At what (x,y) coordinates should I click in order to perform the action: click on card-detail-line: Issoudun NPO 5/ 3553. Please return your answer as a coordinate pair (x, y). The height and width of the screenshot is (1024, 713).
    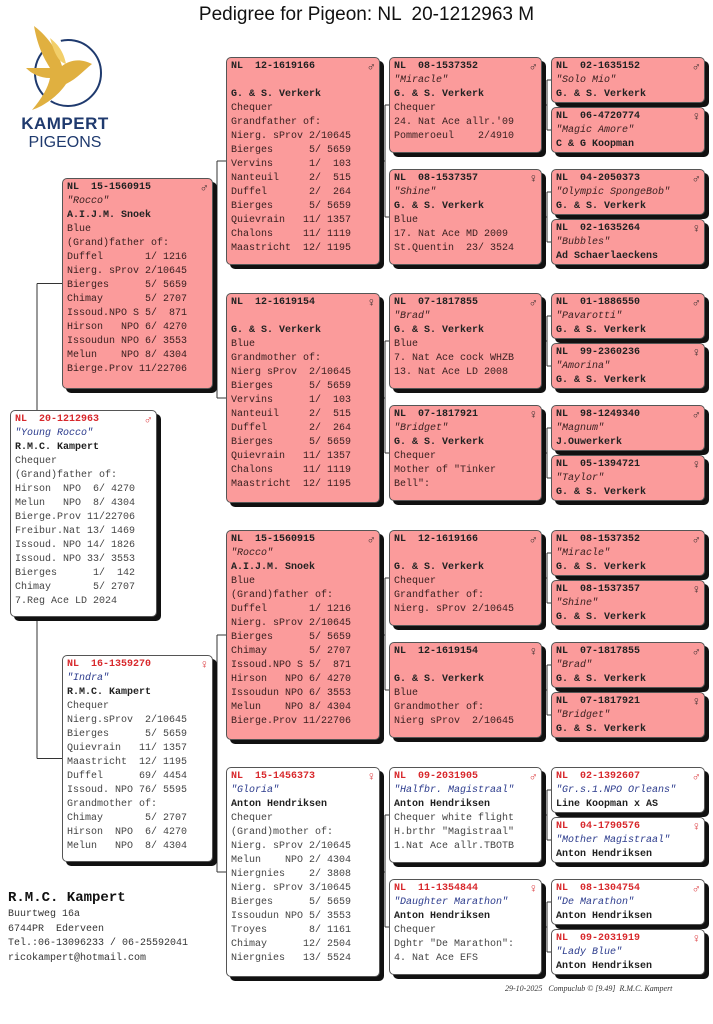
    Looking at the image, I should click on (291, 916).